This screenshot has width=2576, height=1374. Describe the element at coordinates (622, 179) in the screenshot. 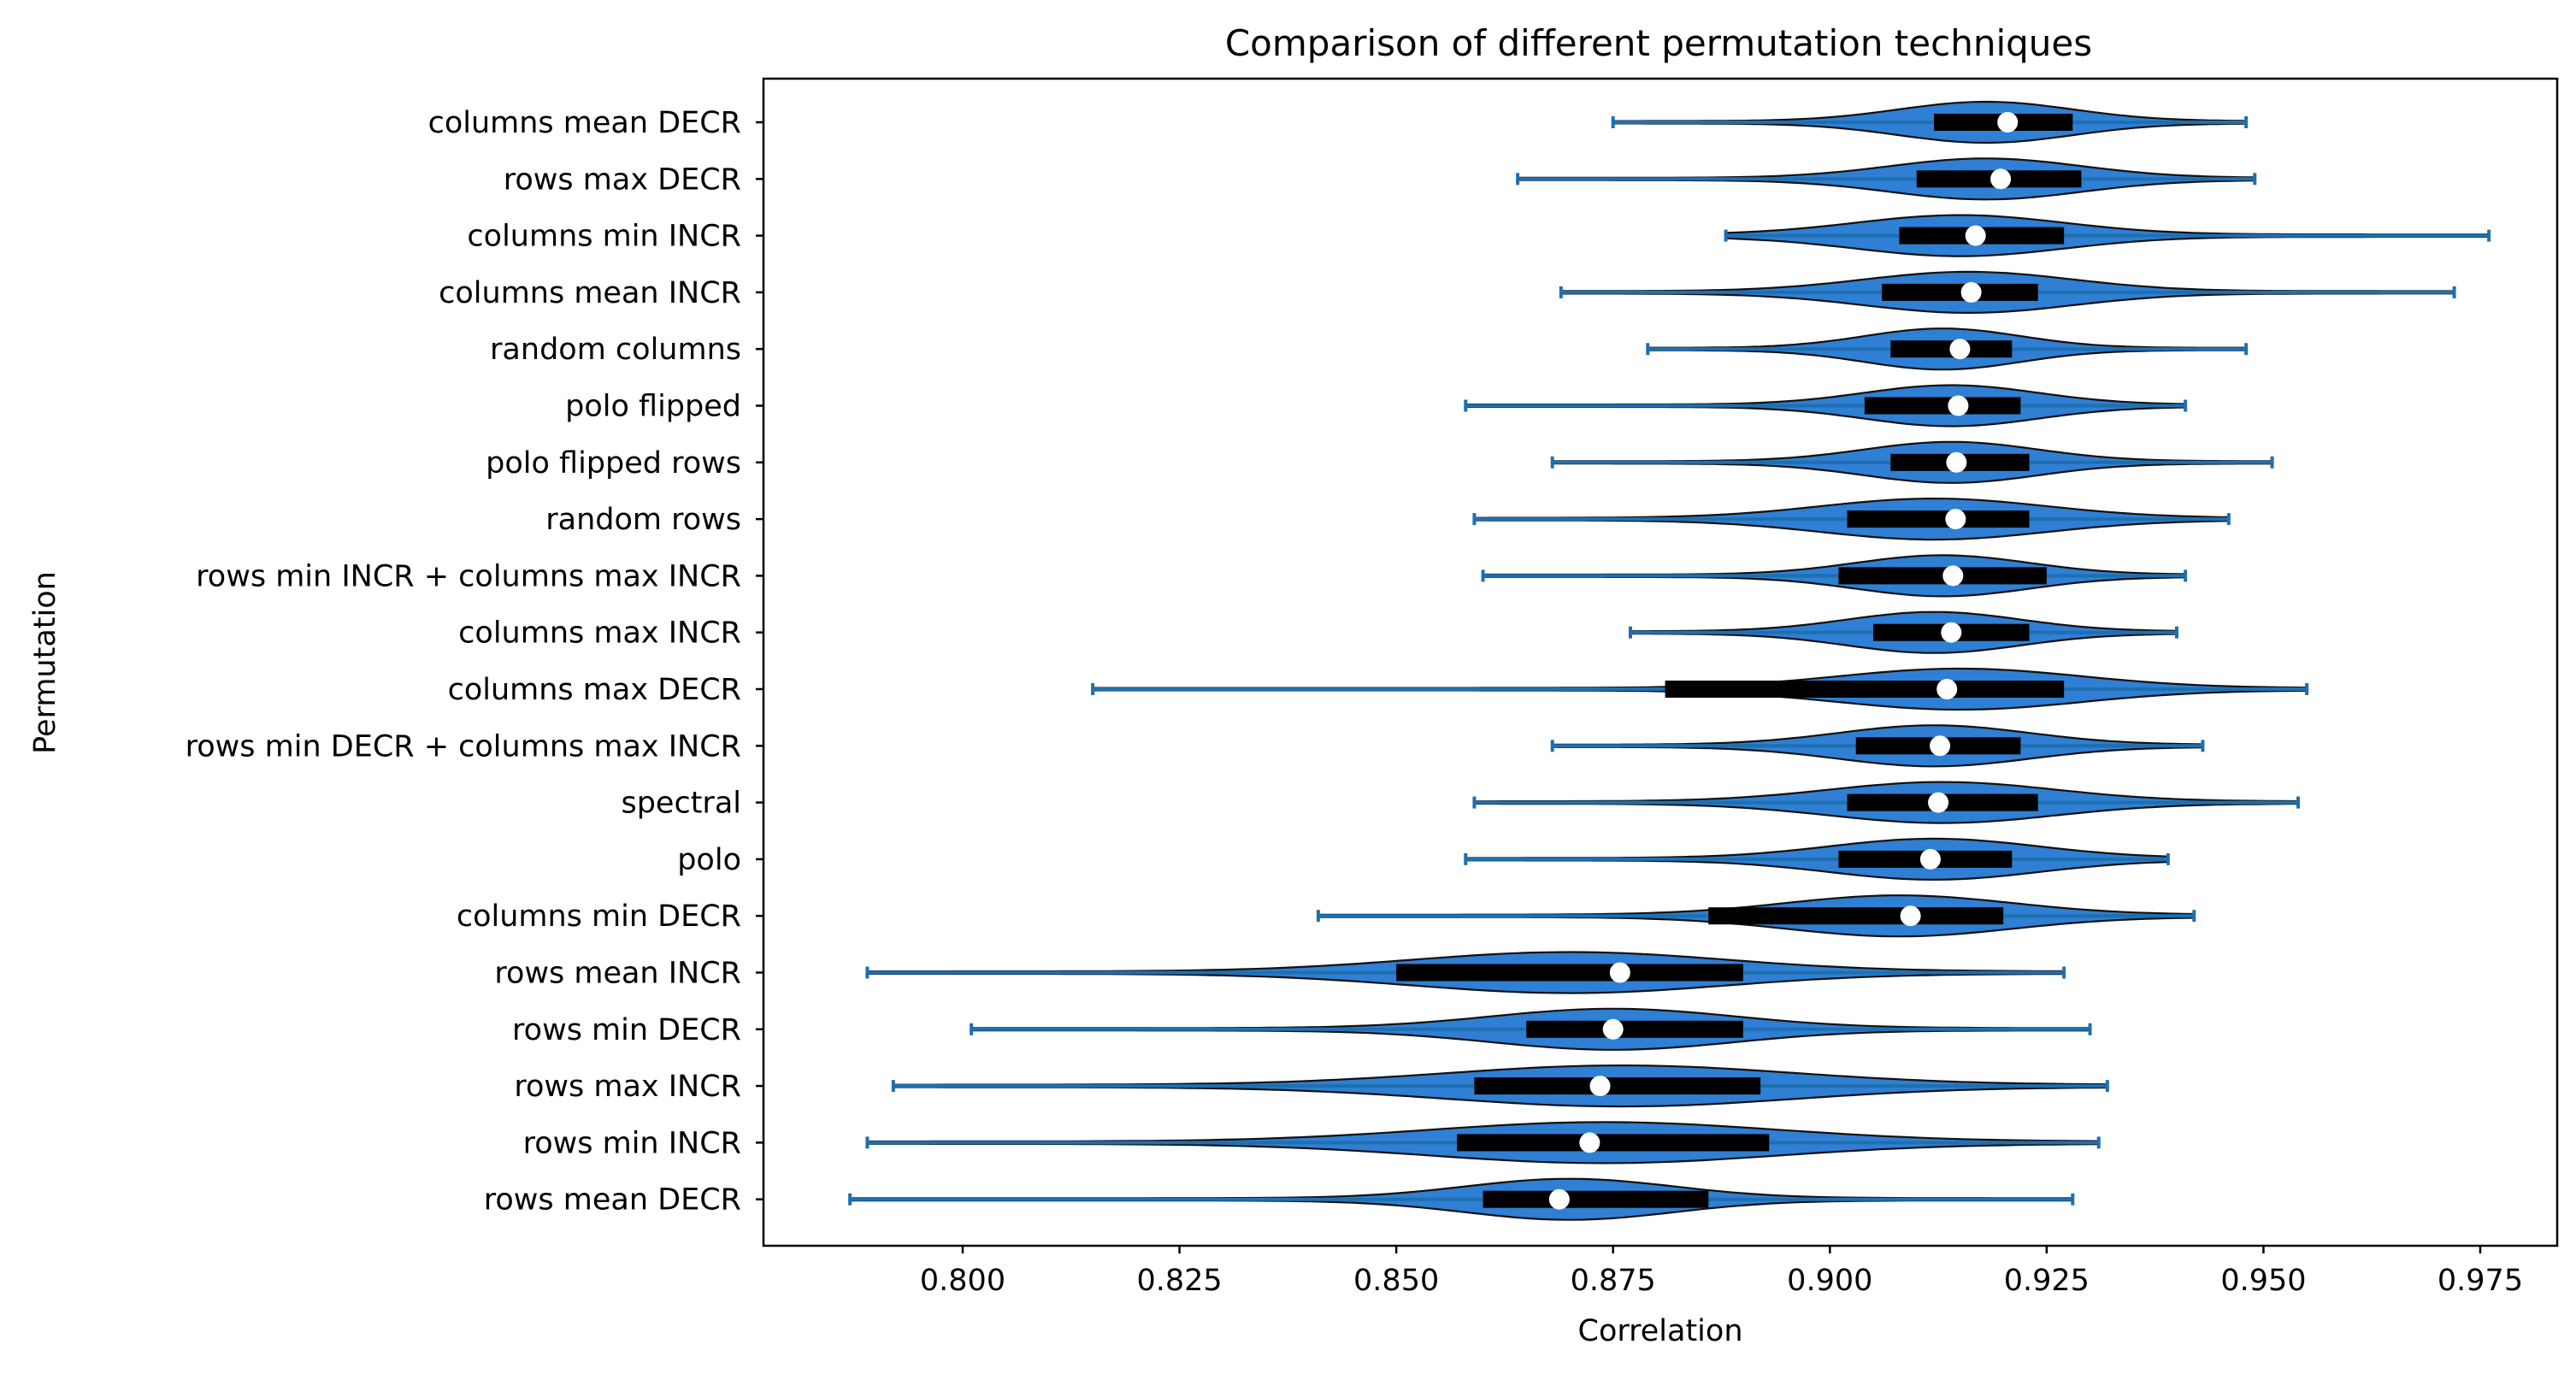

I see `y-tick-label: rows max DECR` at that location.